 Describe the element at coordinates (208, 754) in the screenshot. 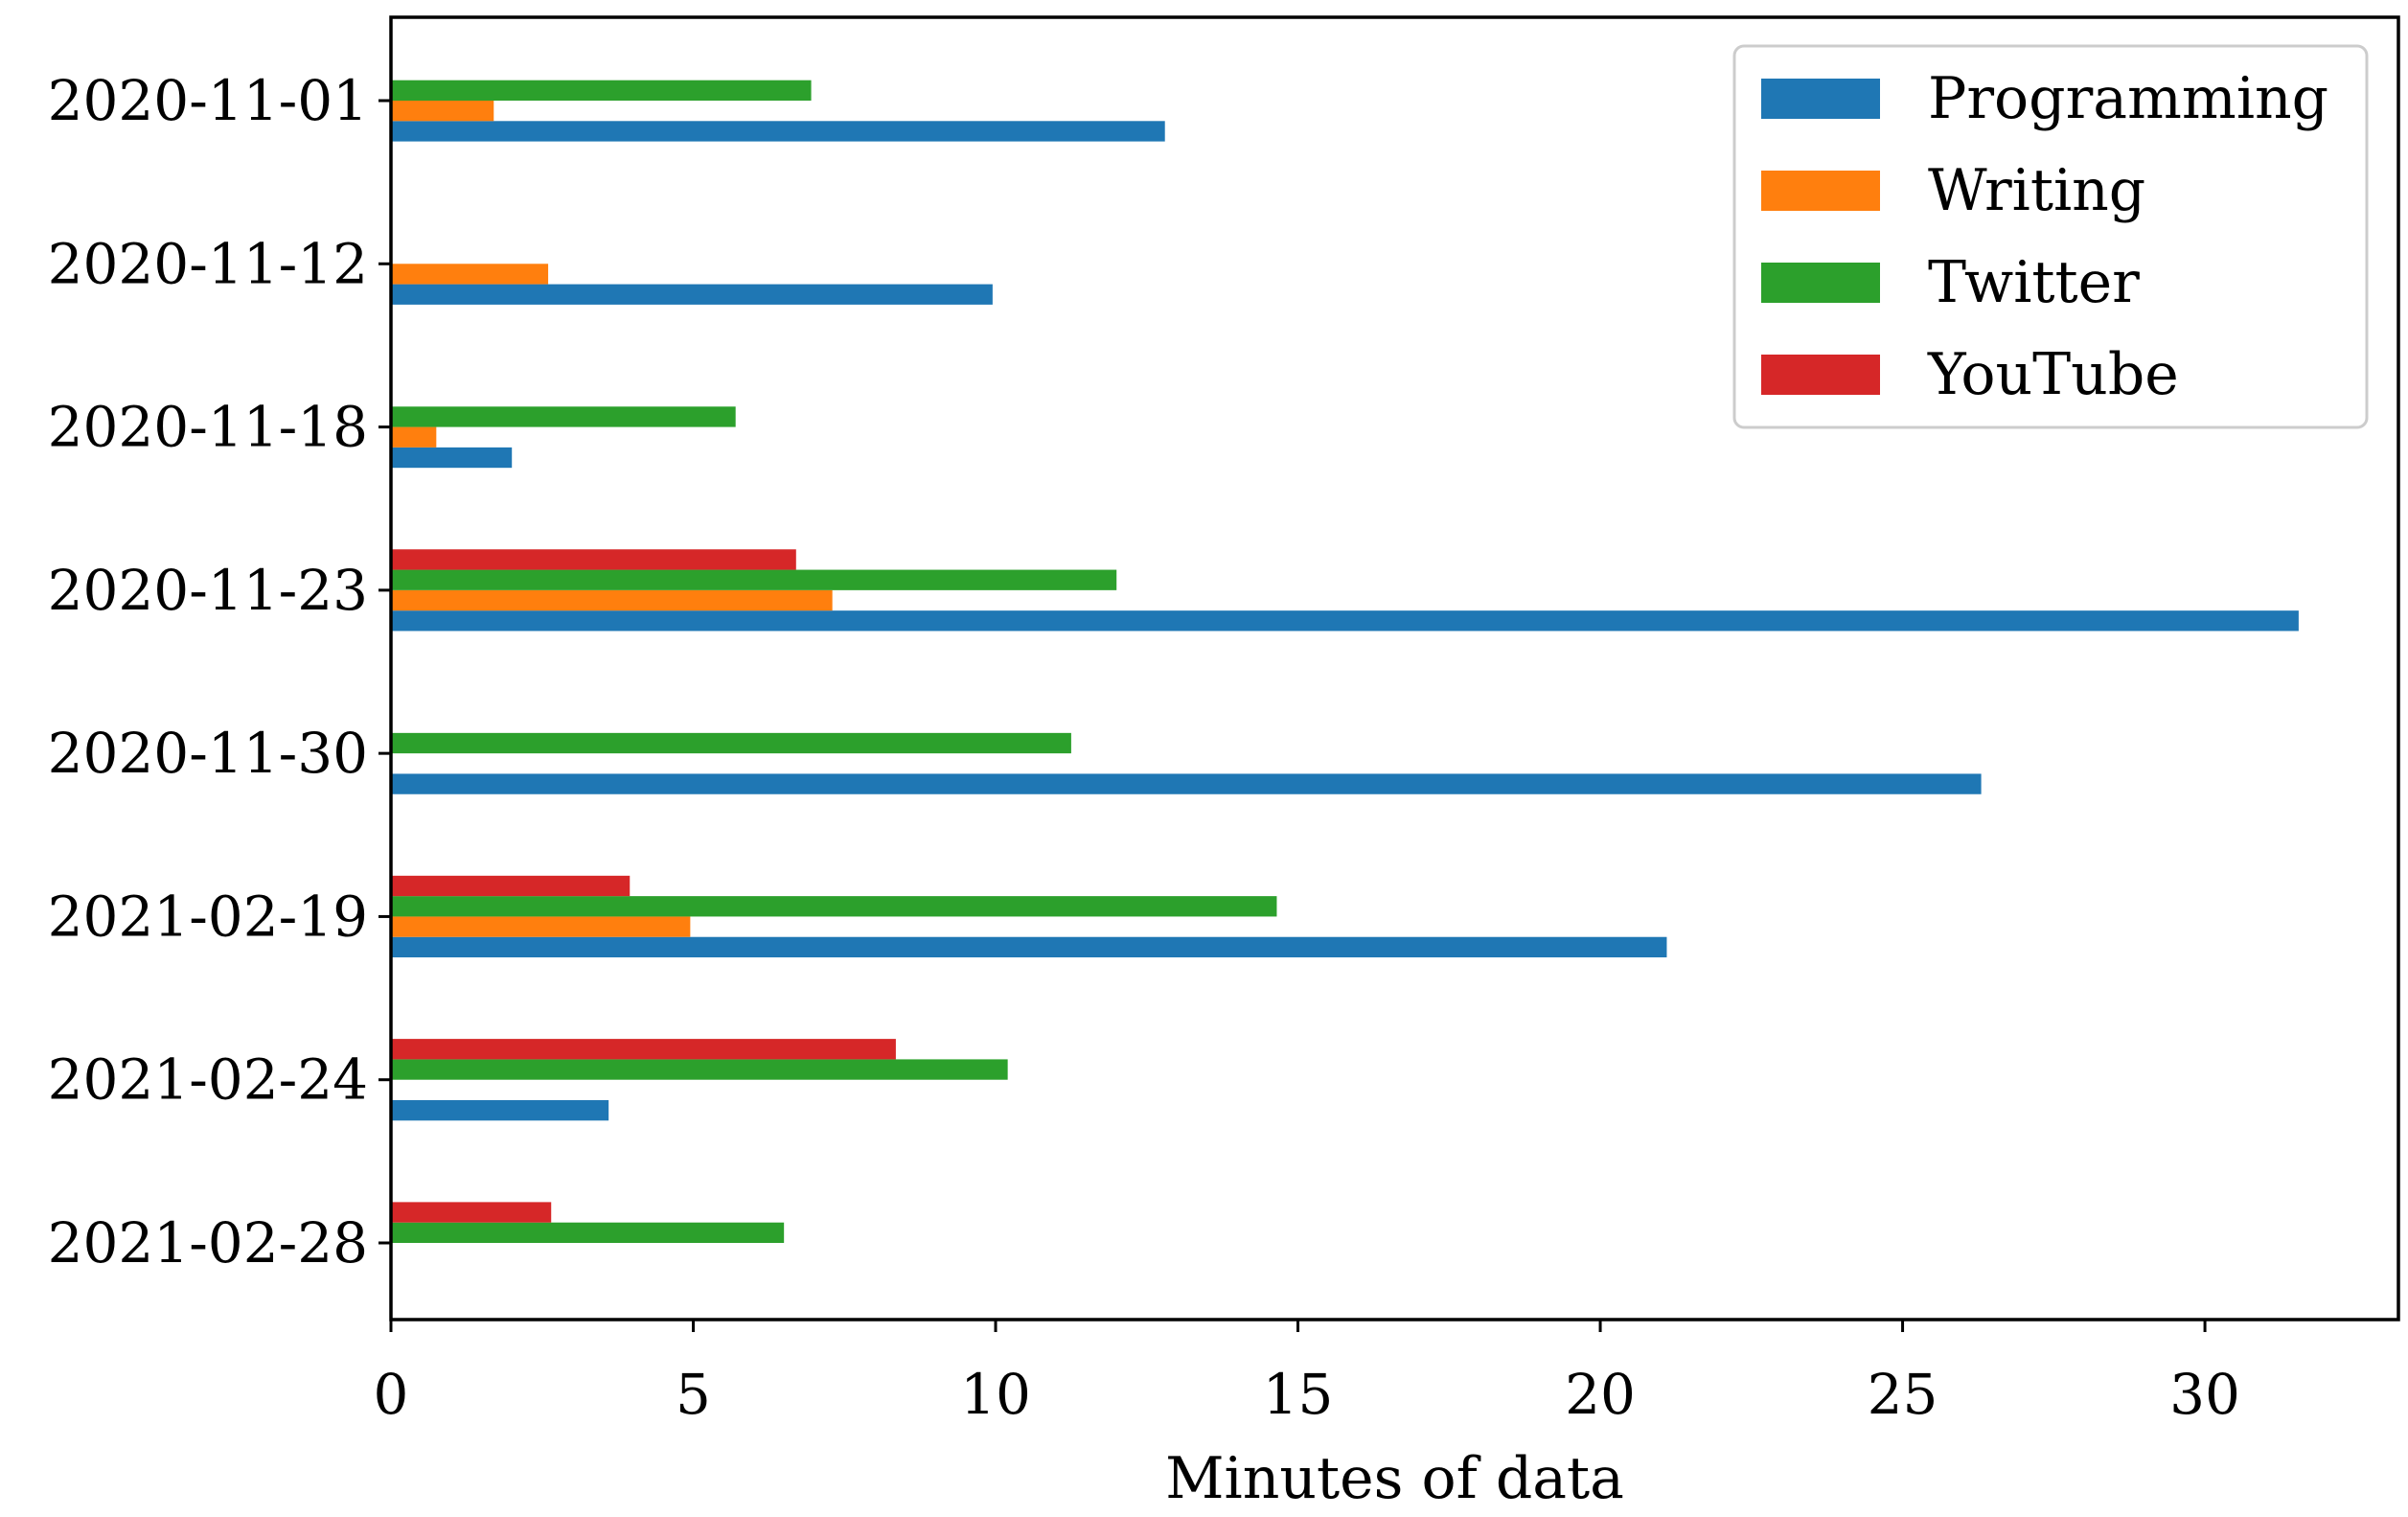

I see `y-tick-label: 2020-11-30` at that location.